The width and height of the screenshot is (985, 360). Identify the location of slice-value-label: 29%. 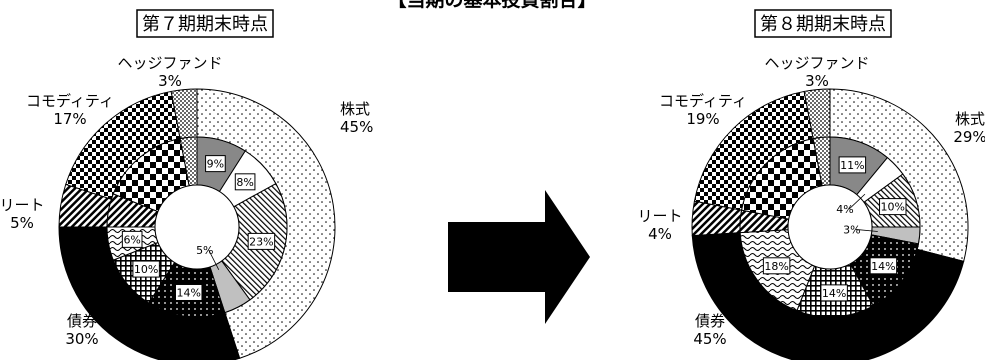
(969, 137).